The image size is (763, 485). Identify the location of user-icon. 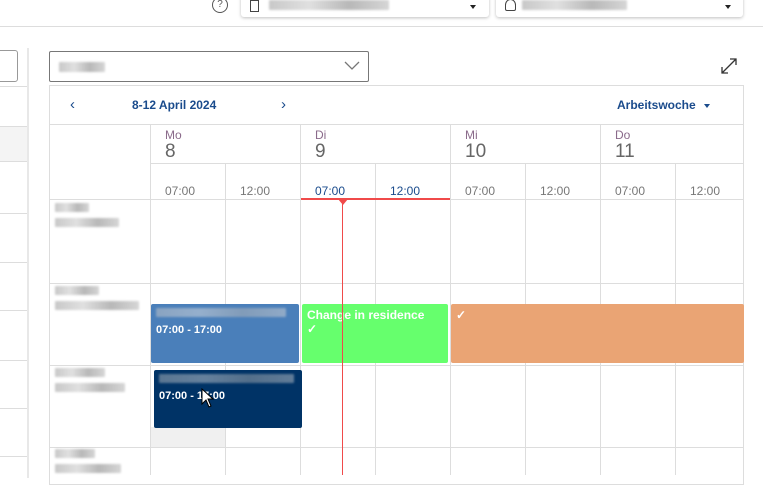
(510, 5).